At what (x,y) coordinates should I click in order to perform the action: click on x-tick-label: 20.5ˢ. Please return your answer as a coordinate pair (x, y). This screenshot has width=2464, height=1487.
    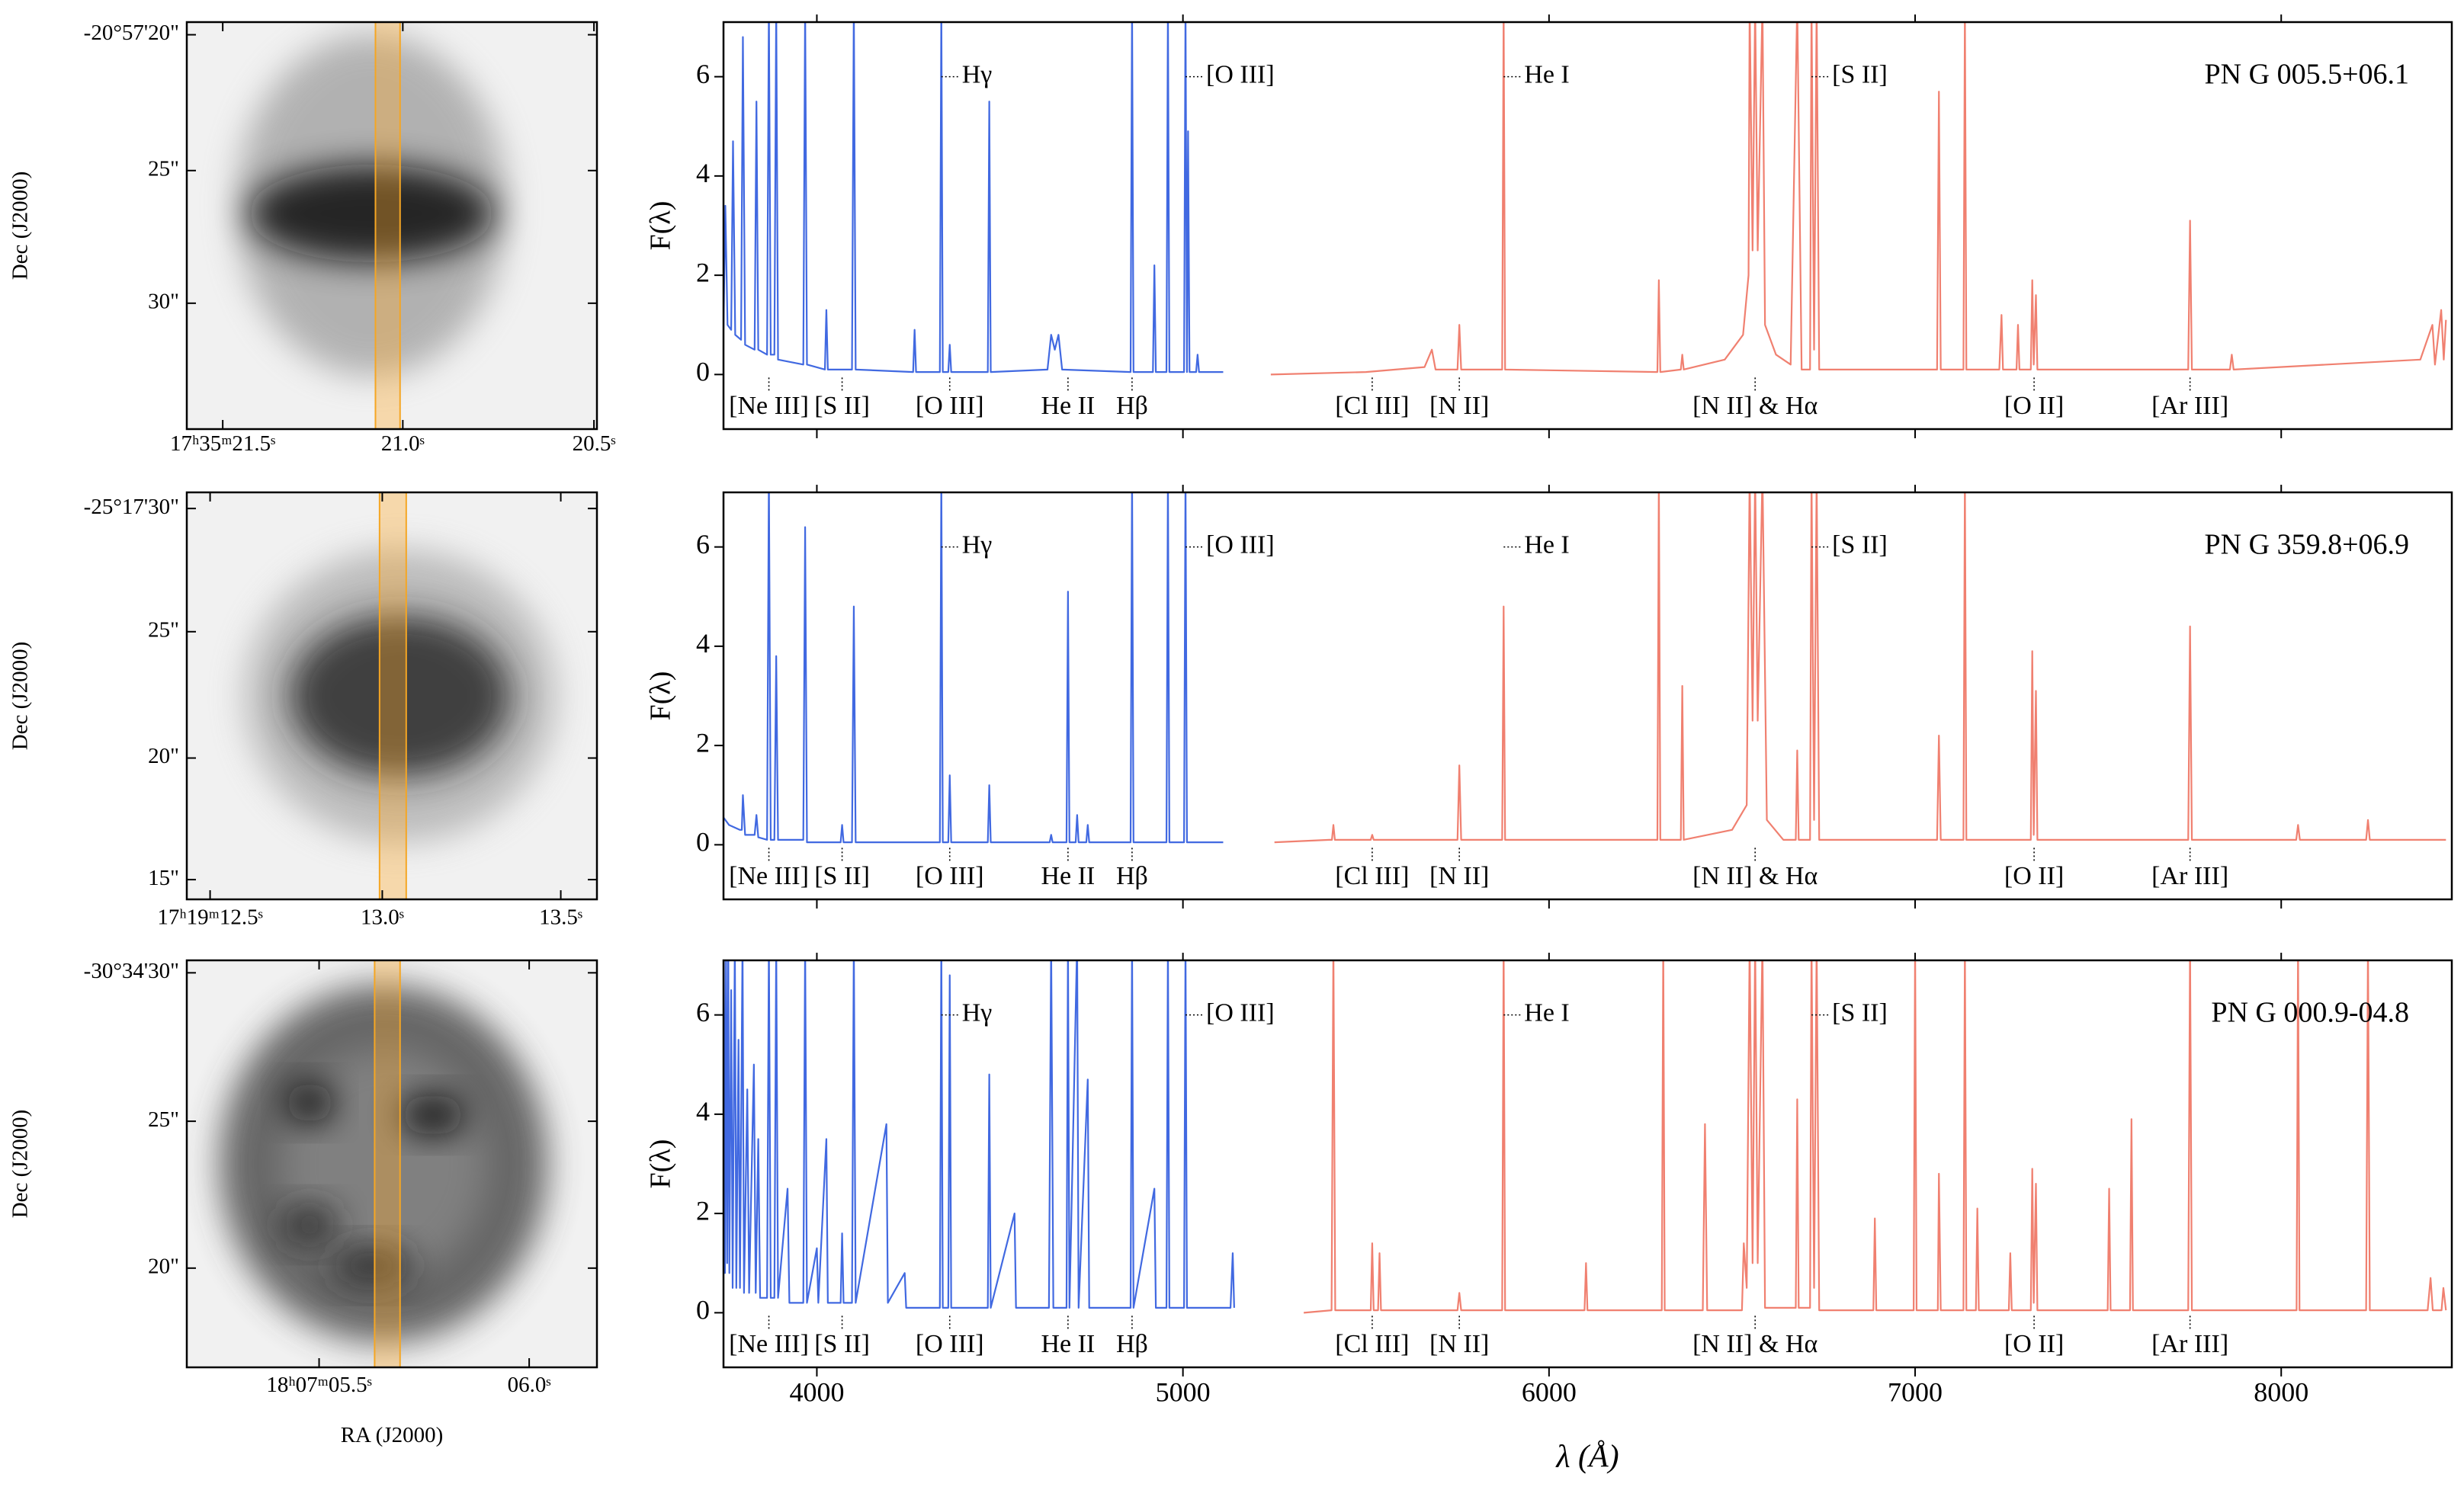
    Looking at the image, I should click on (595, 443).